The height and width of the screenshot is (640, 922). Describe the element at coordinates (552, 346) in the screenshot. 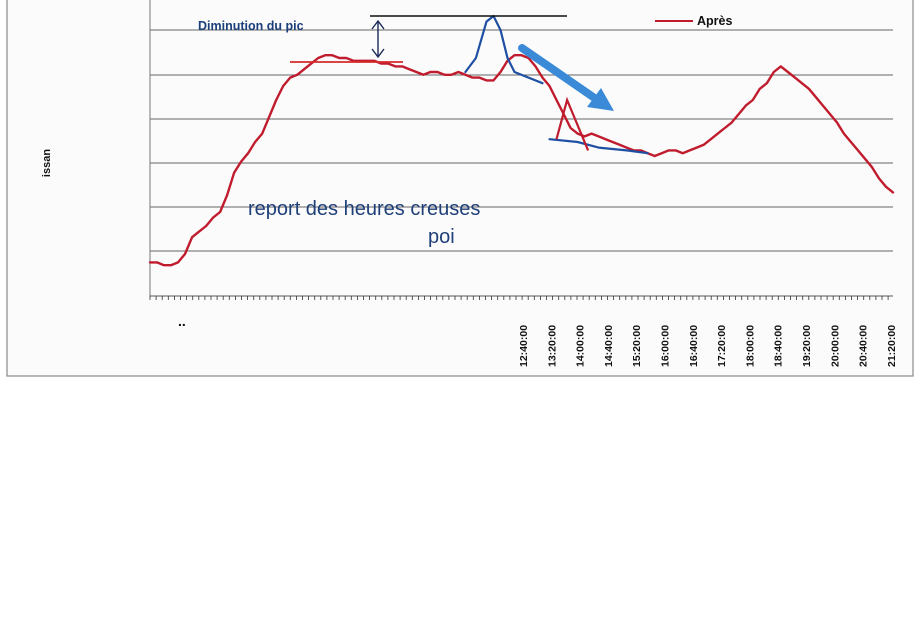

I see `x-tick-label: 13:20:00` at that location.